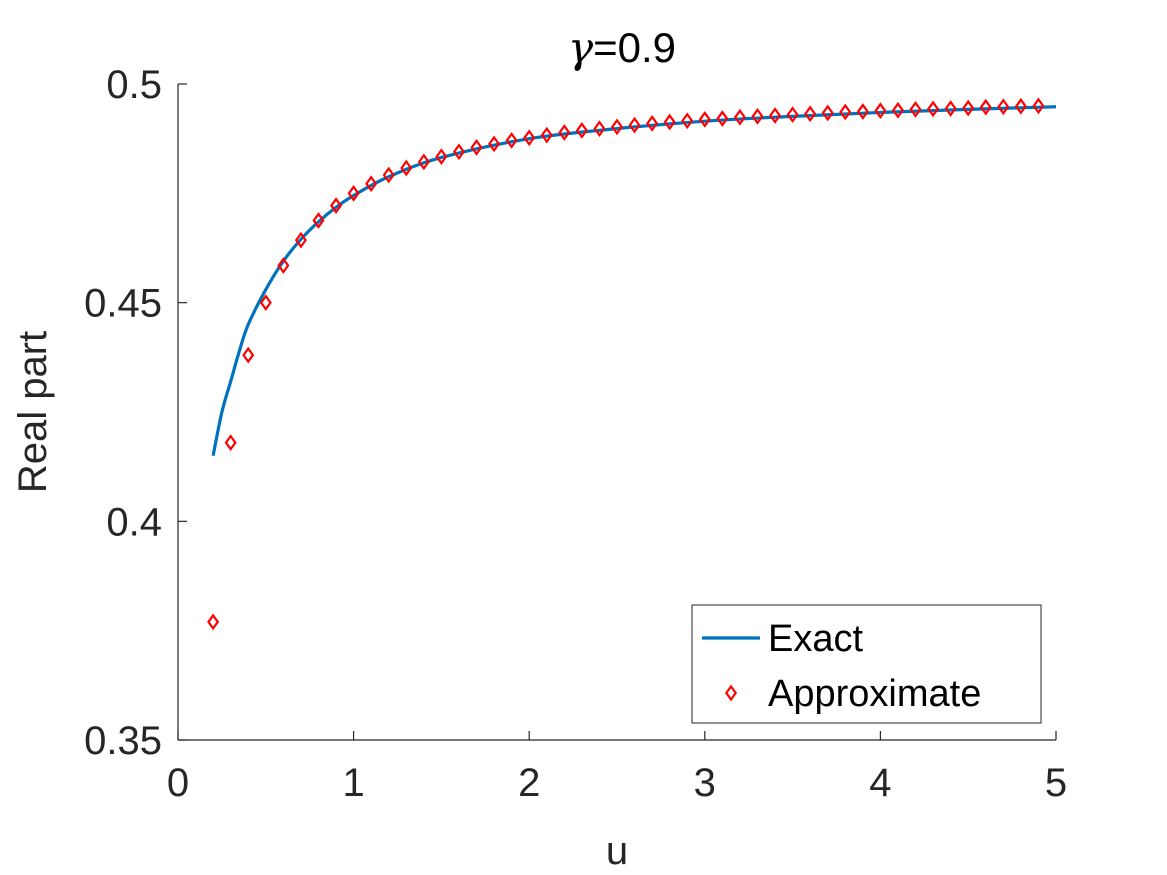 The width and height of the screenshot is (1167, 875). I want to click on y-tick-label: 0.35, so click(123, 741).